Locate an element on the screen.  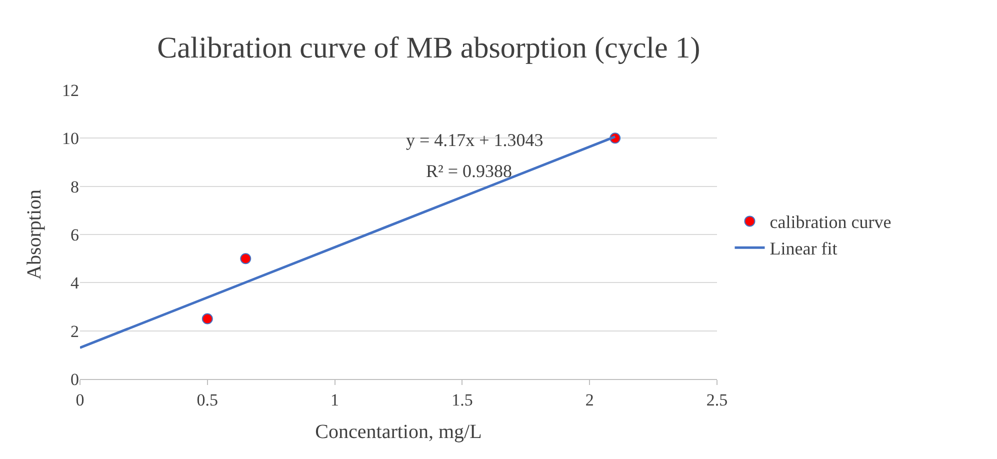
legend-label: calibration curve is located at coordinates (831, 222).